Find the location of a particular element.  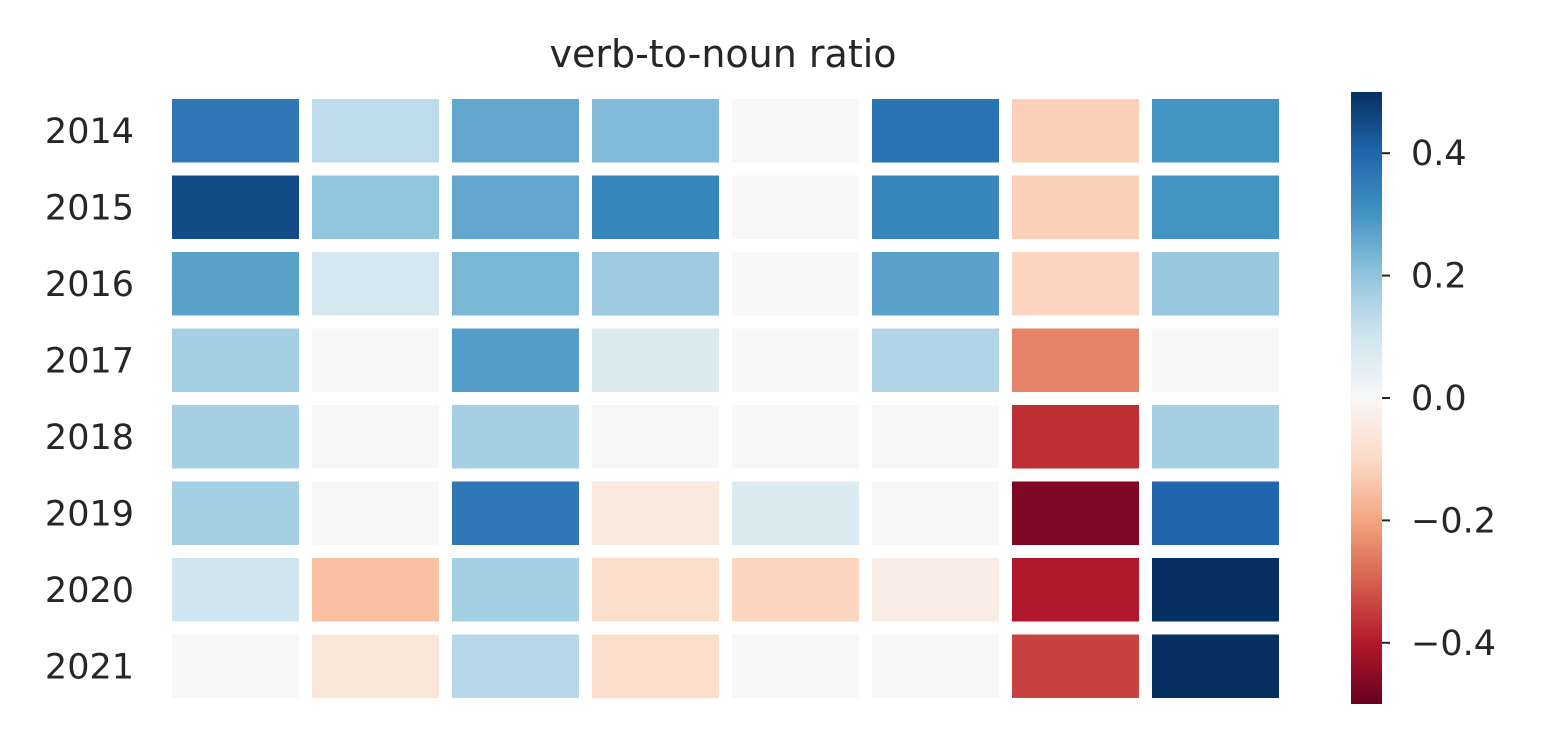

row-tick-label: 2019 is located at coordinates (89, 514).